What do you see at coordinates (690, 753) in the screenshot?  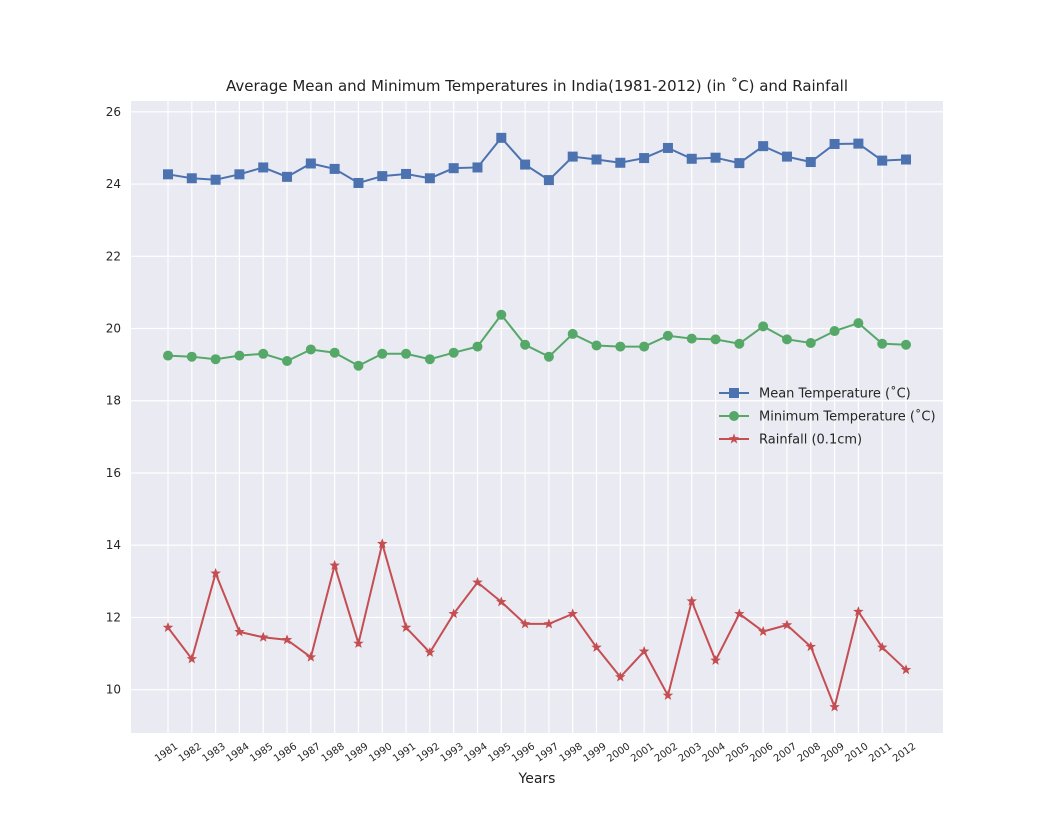 I see `x-tick-label: 2003` at bounding box center [690, 753].